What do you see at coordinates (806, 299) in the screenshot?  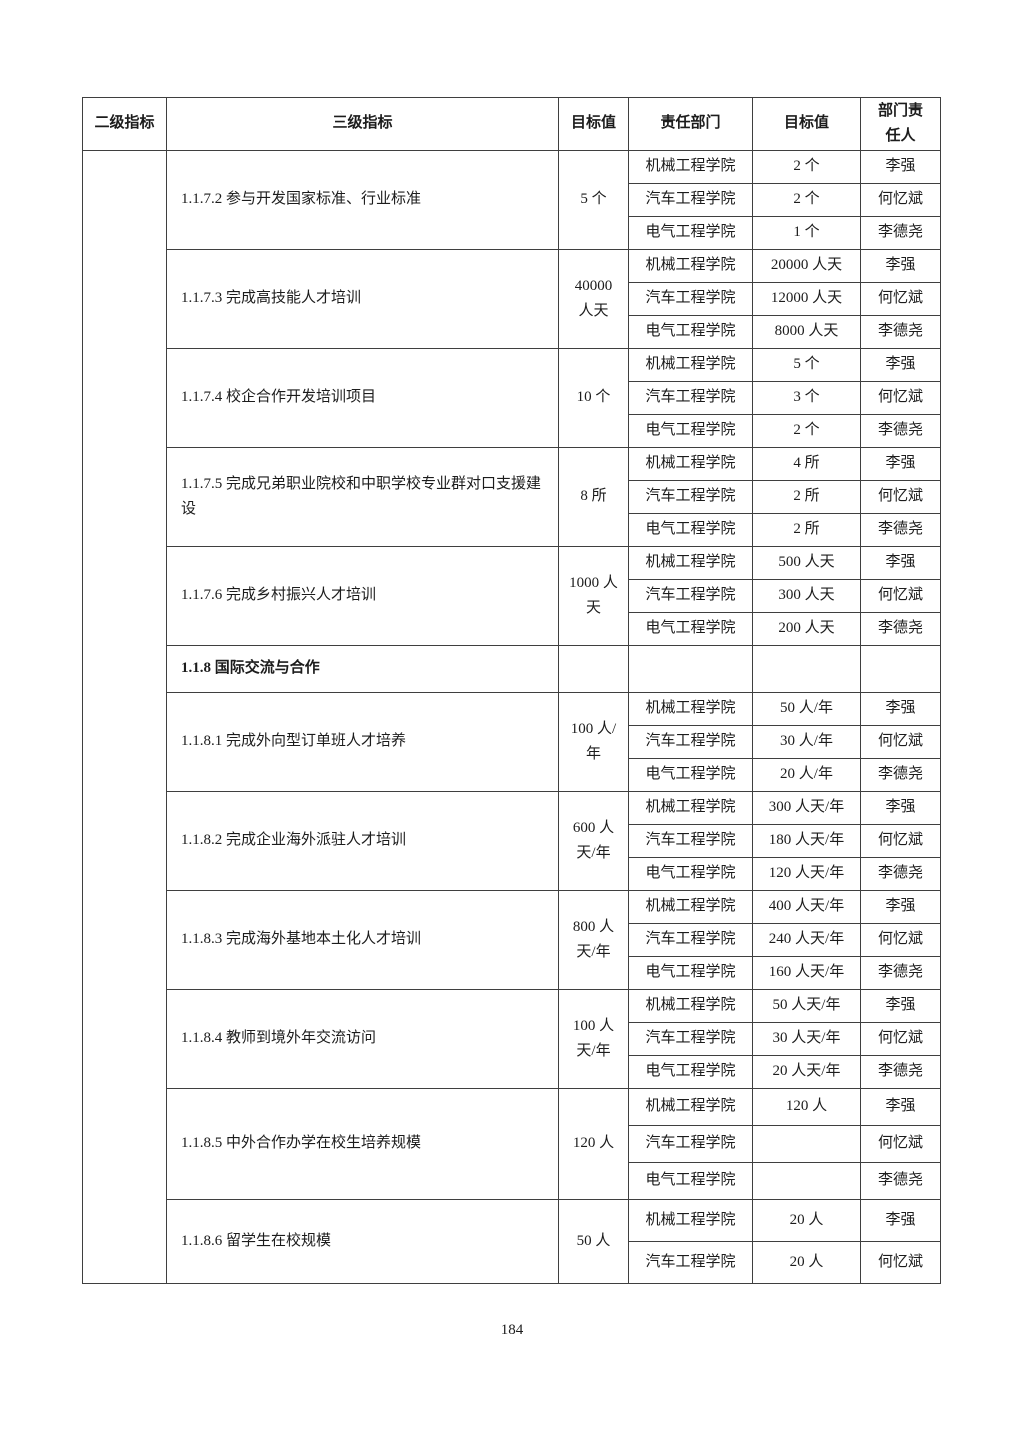 I see `dept-target-value-cell: 12000 人天` at bounding box center [806, 299].